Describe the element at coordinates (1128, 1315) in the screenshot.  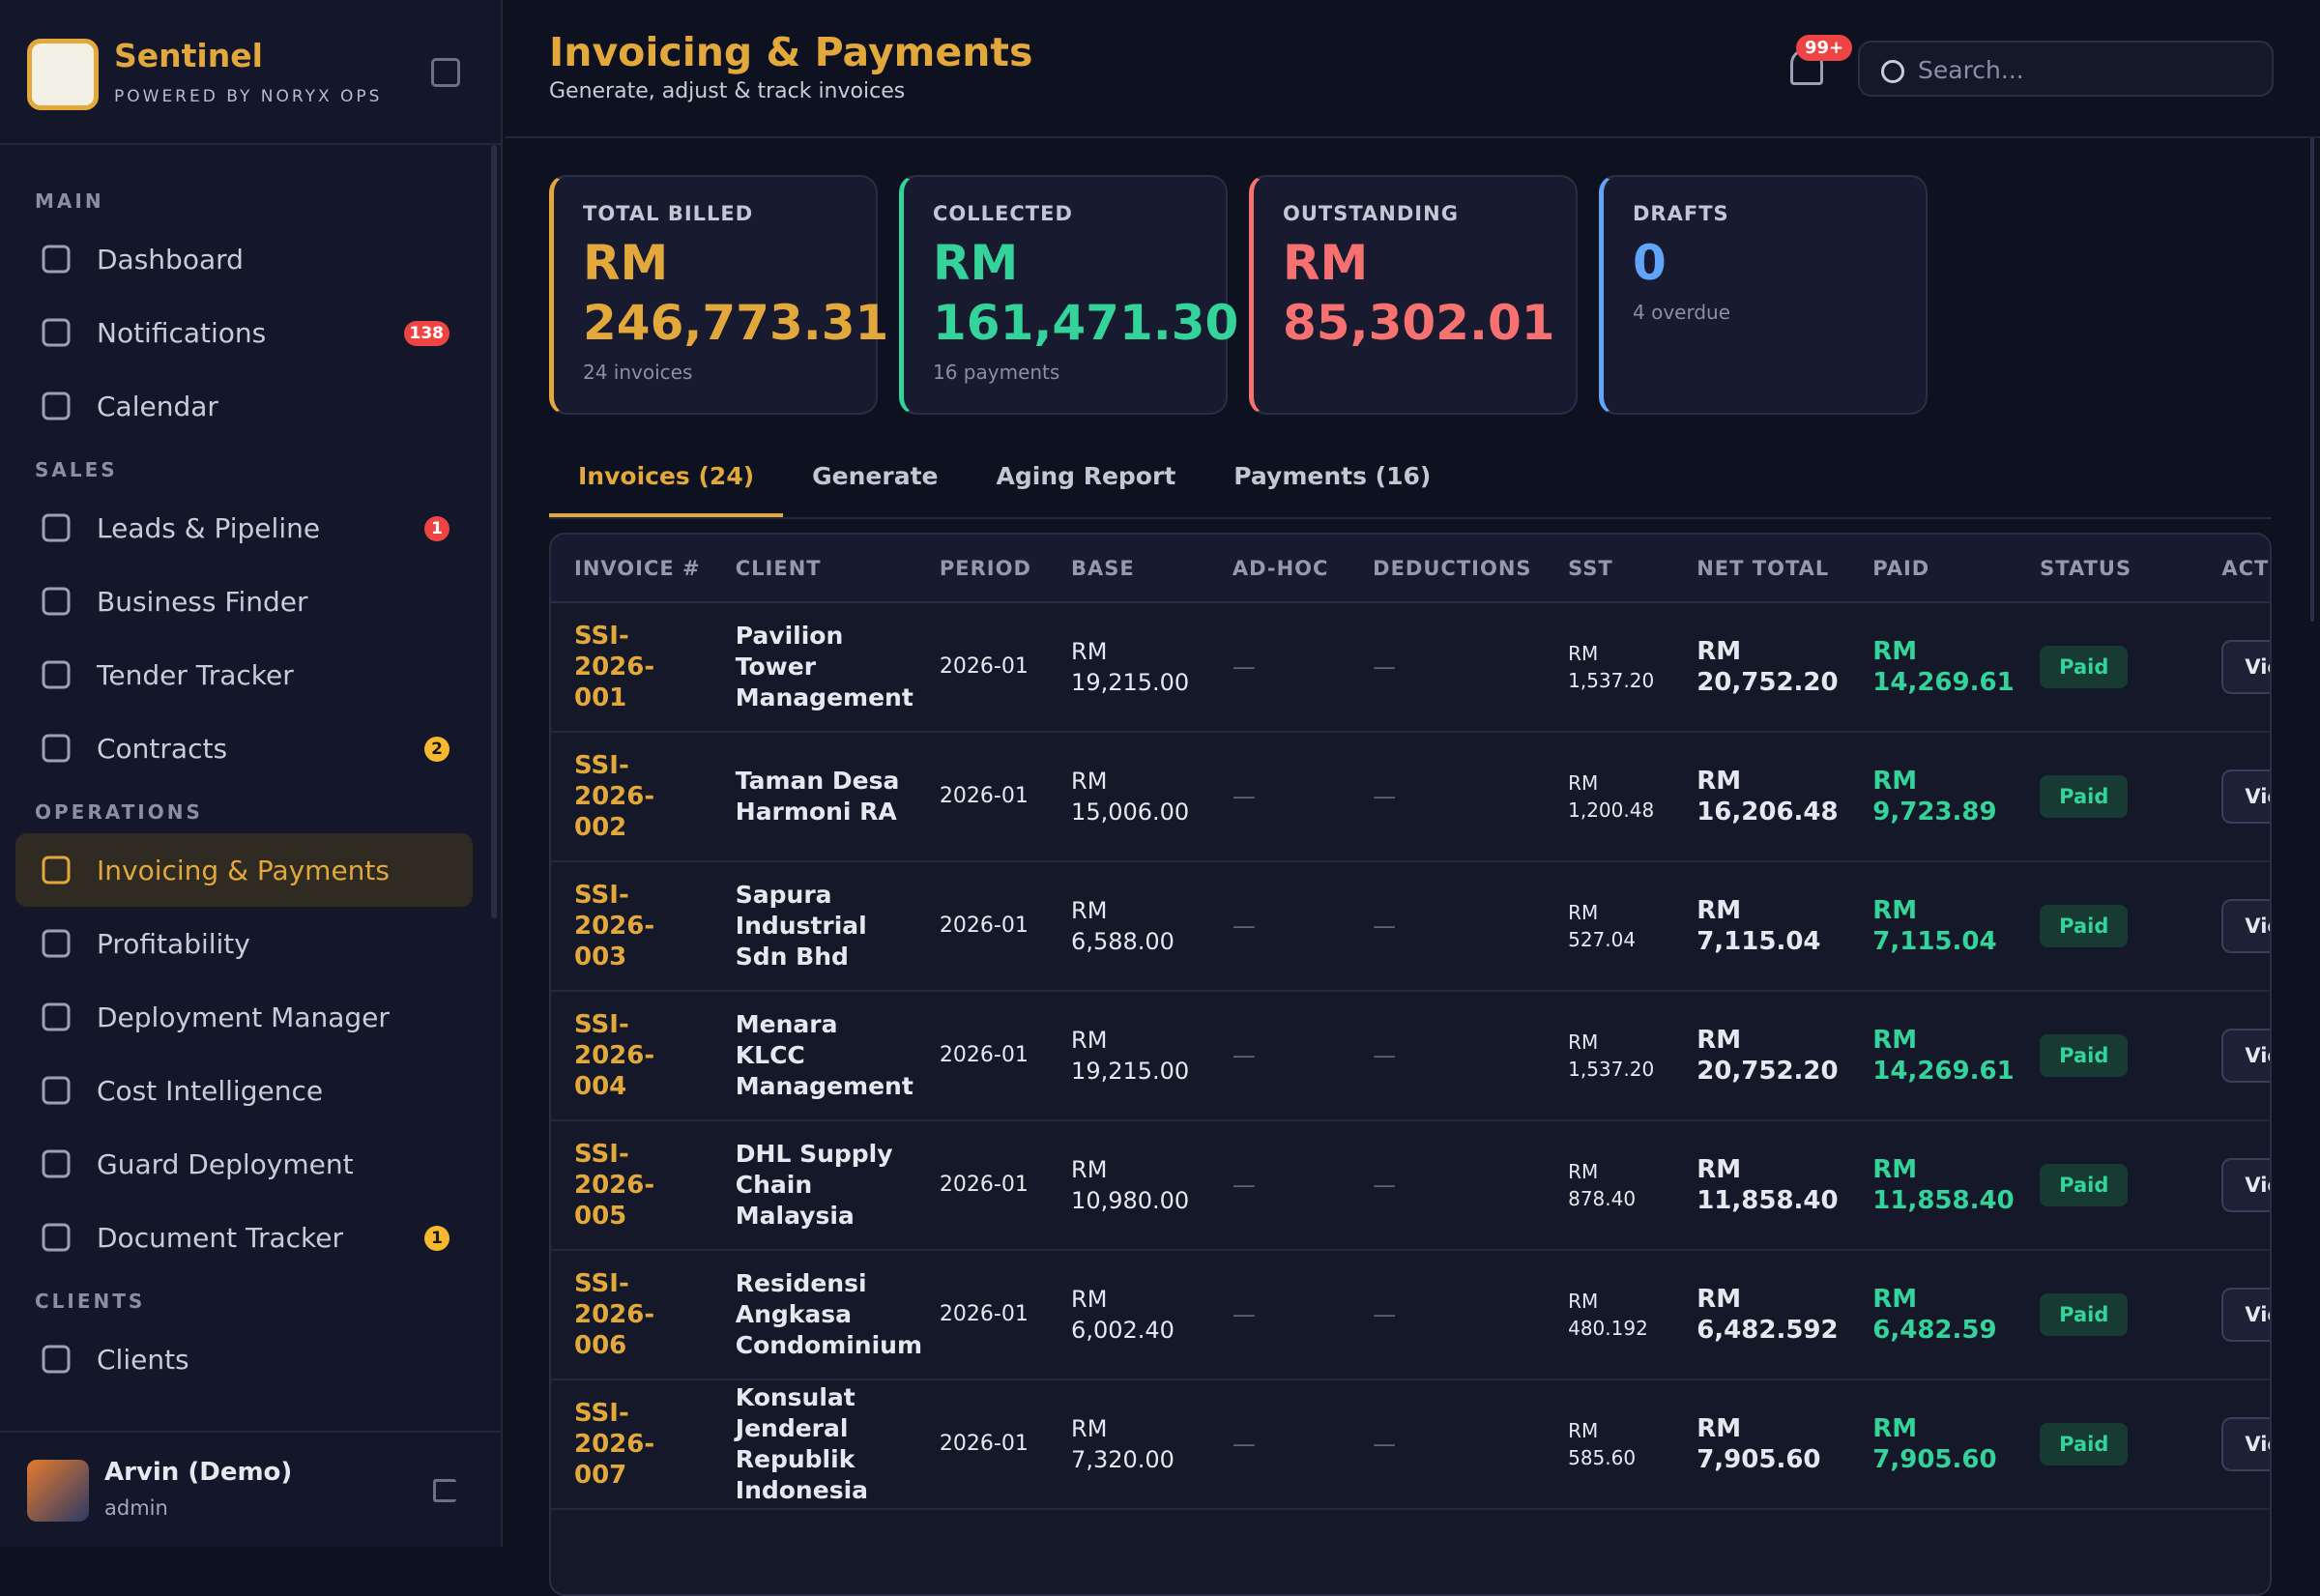
I see `table-cell: RM 6,002.40` at that location.